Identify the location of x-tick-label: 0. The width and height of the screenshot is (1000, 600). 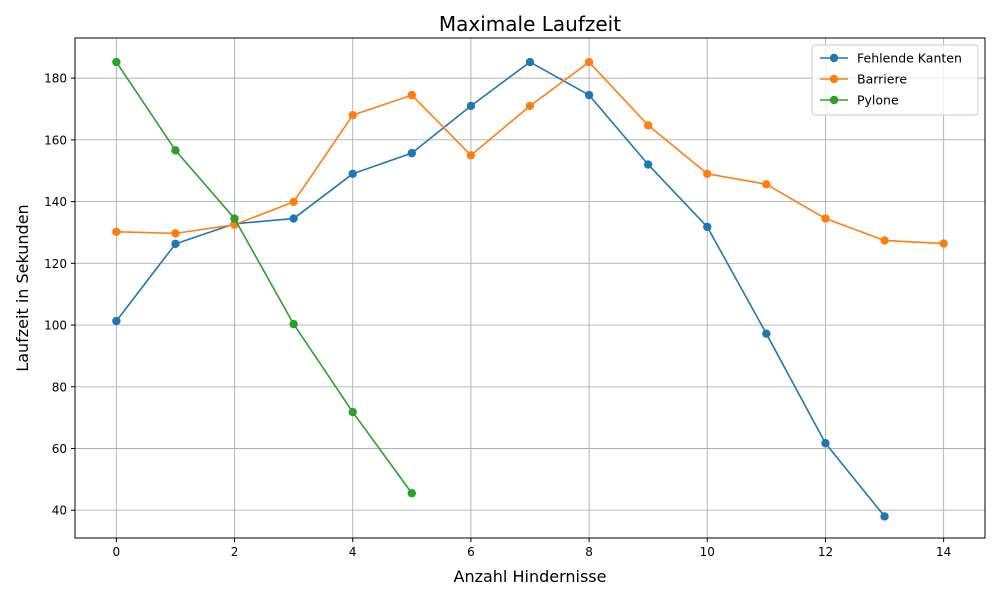
(117, 552).